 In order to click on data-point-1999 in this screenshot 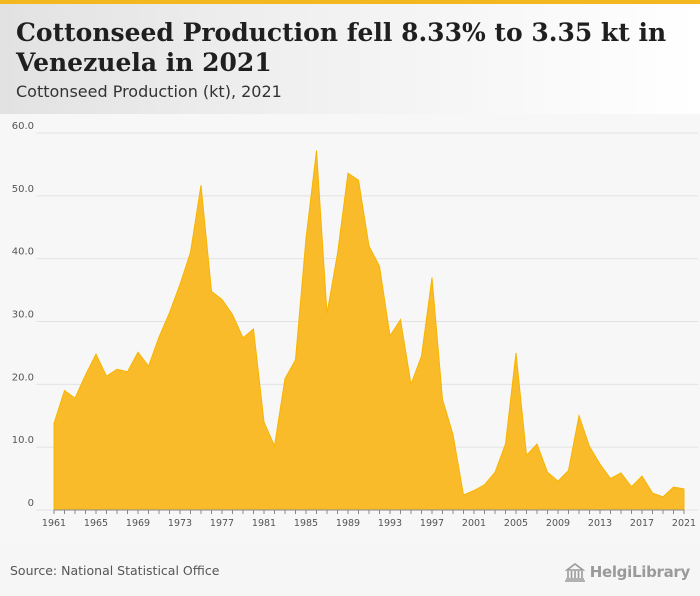, I will do `click(453, 435)`.